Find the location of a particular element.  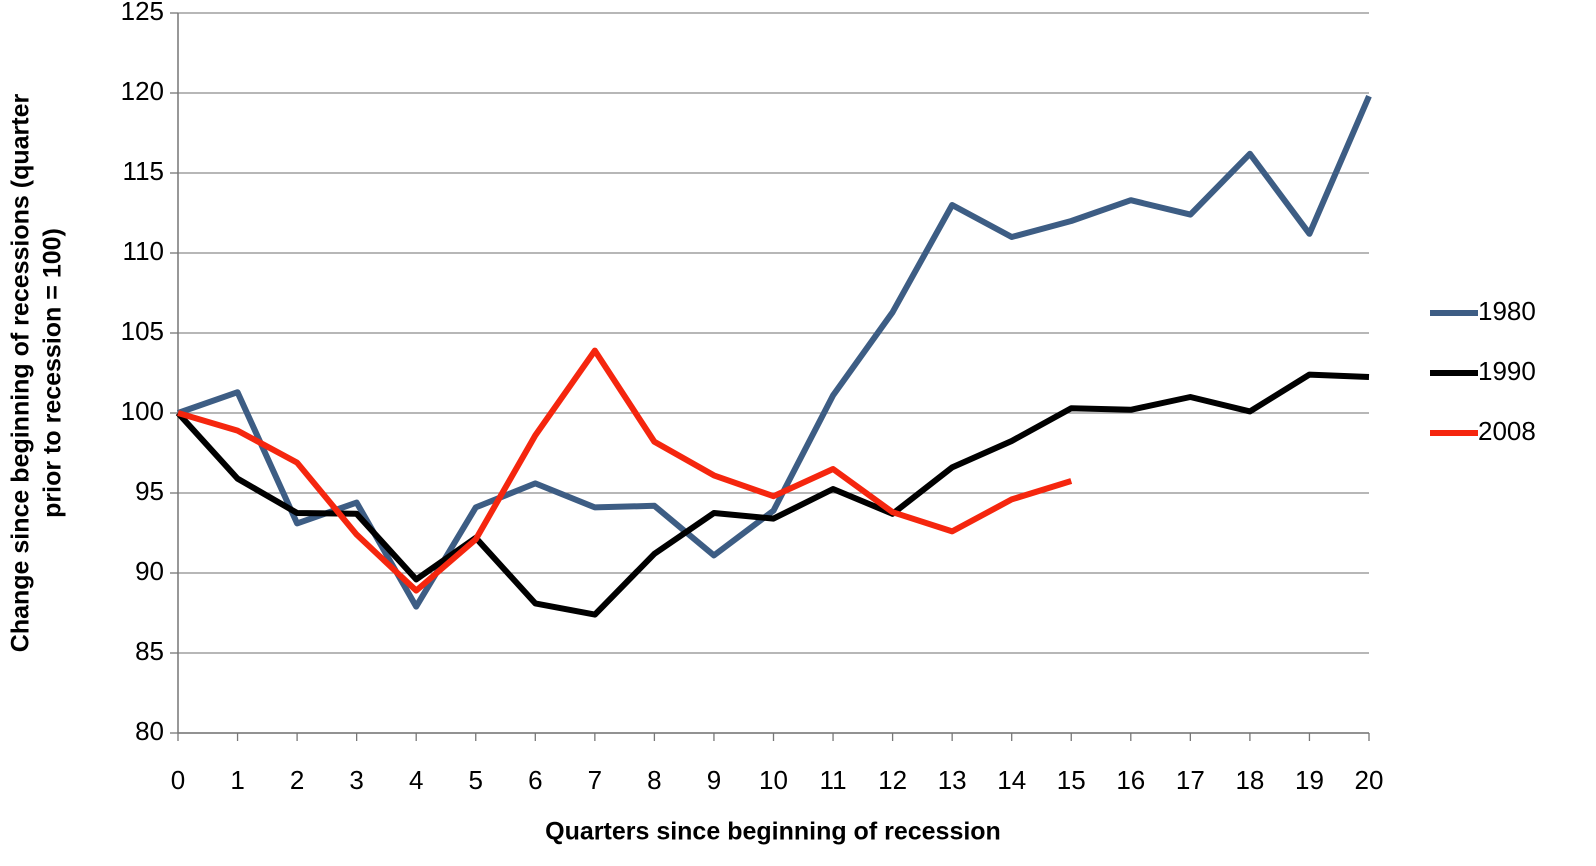

x-tick-label: 3 is located at coordinates (356, 780).